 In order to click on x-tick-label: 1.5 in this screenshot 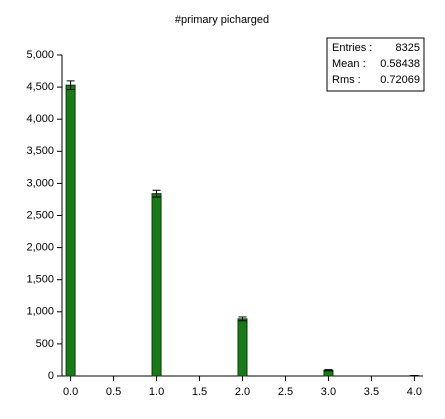, I will do `click(199, 392)`.